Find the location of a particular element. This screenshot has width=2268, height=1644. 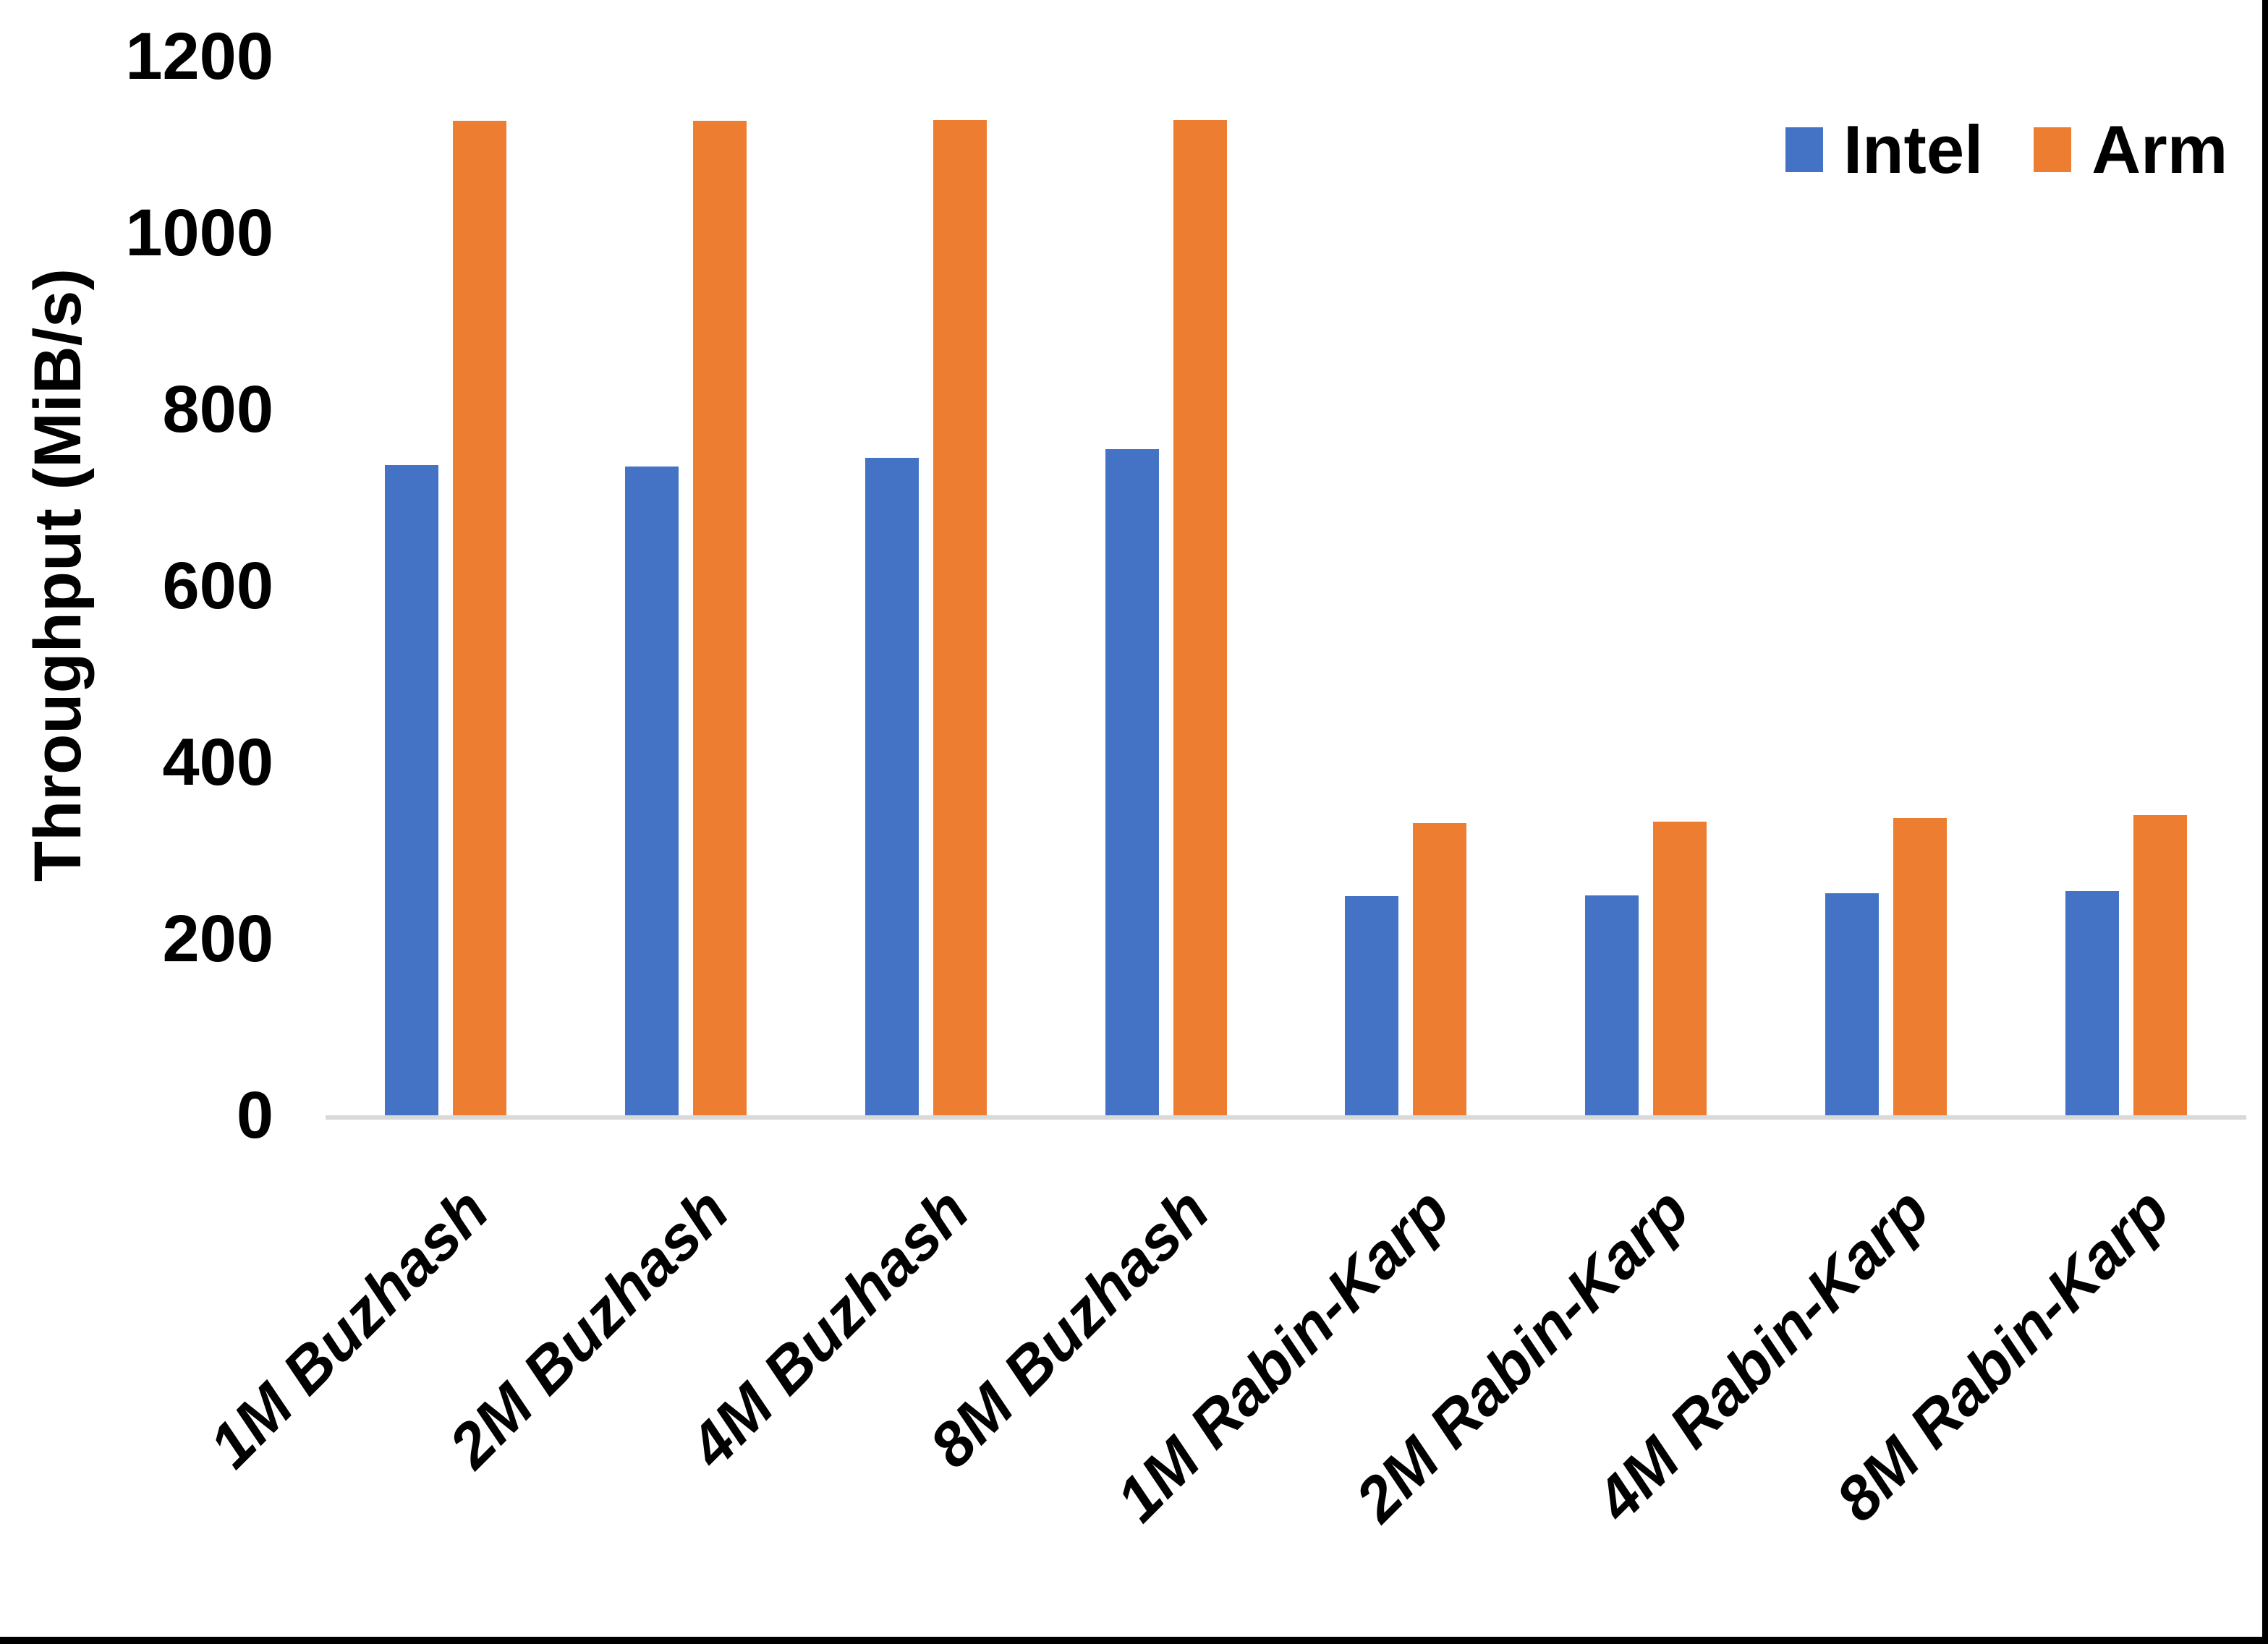

y-tick-label-0: 0 is located at coordinates (254, 1115).